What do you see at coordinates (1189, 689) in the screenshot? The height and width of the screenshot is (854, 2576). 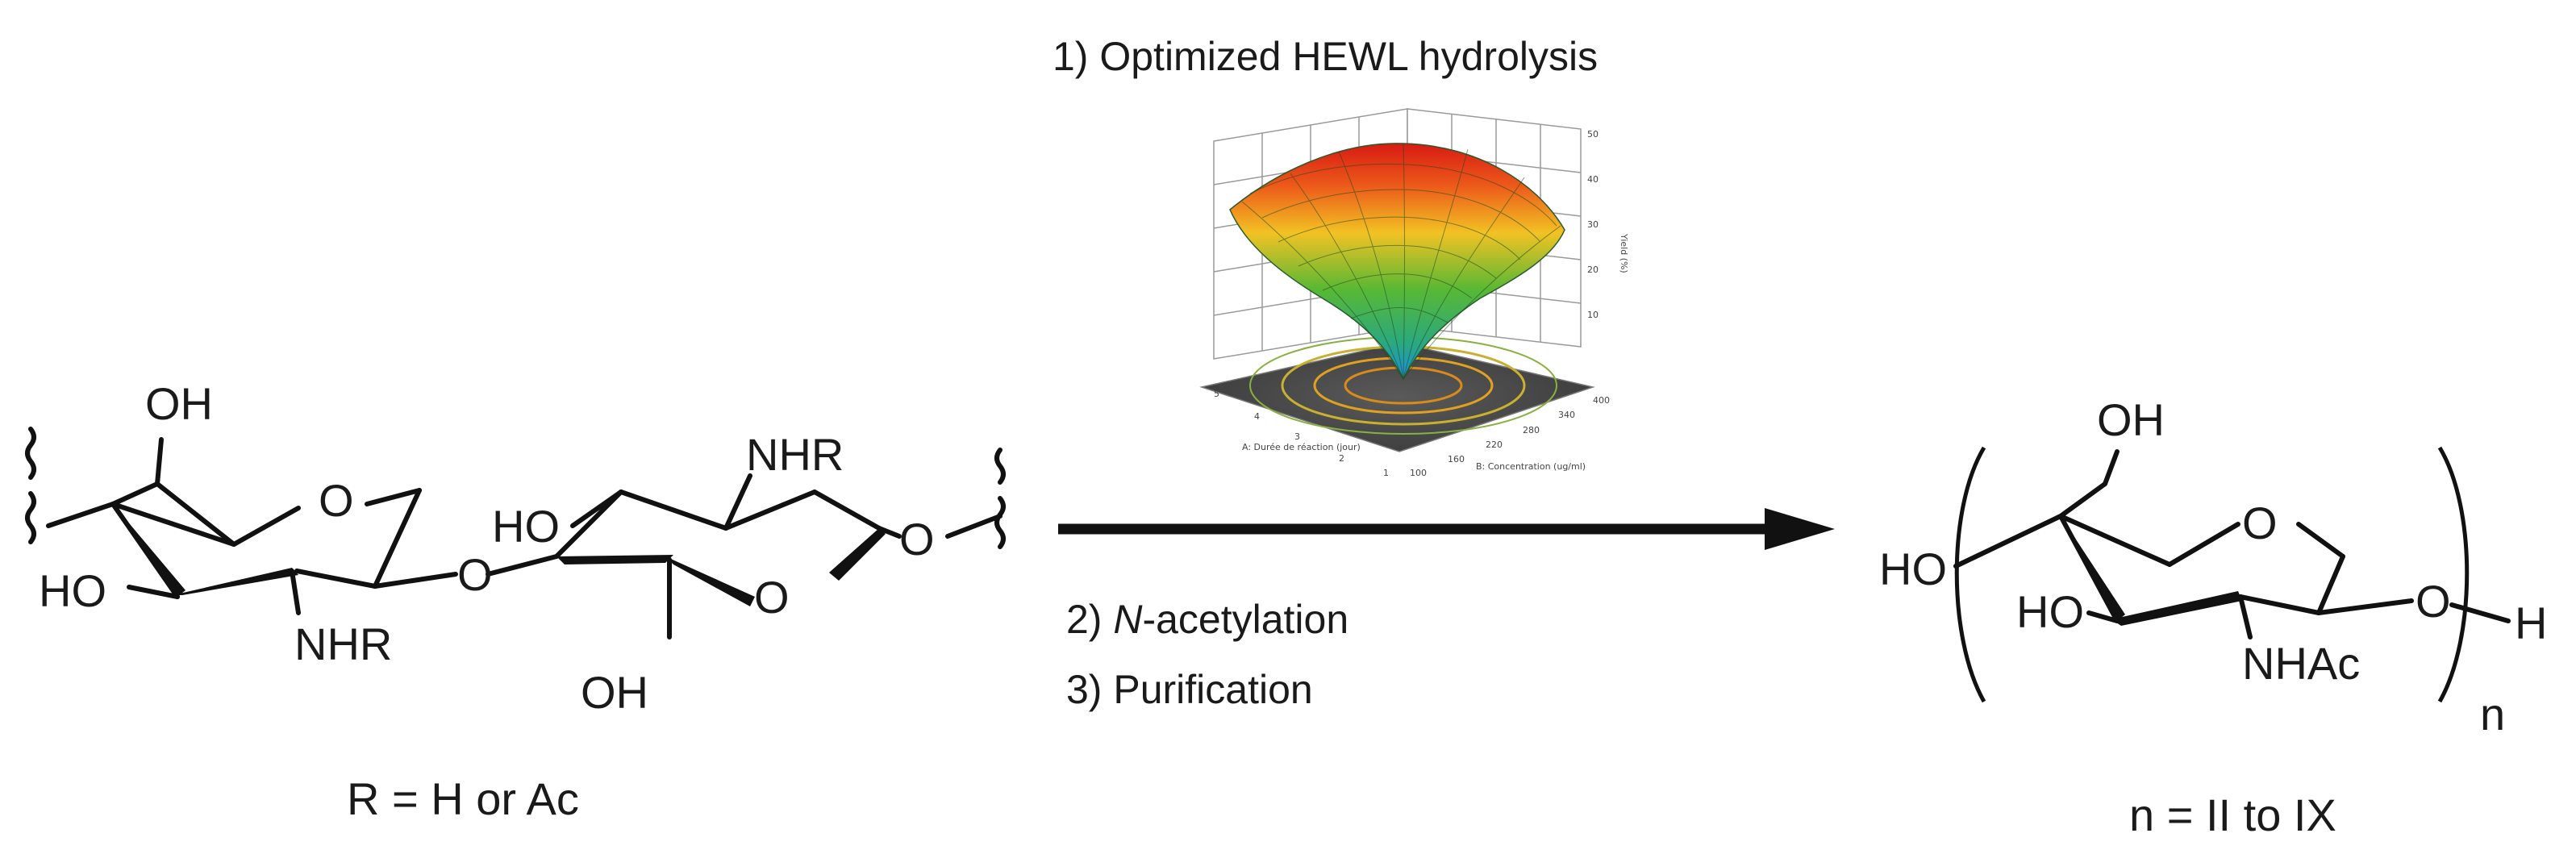 I see `step-3-label: 3) Purification` at bounding box center [1189, 689].